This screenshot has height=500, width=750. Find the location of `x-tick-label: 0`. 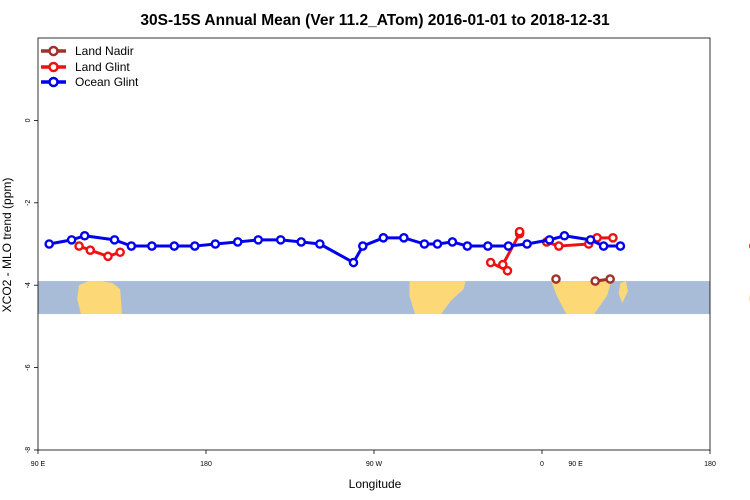

x-tick-label: 0 is located at coordinates (542, 464).